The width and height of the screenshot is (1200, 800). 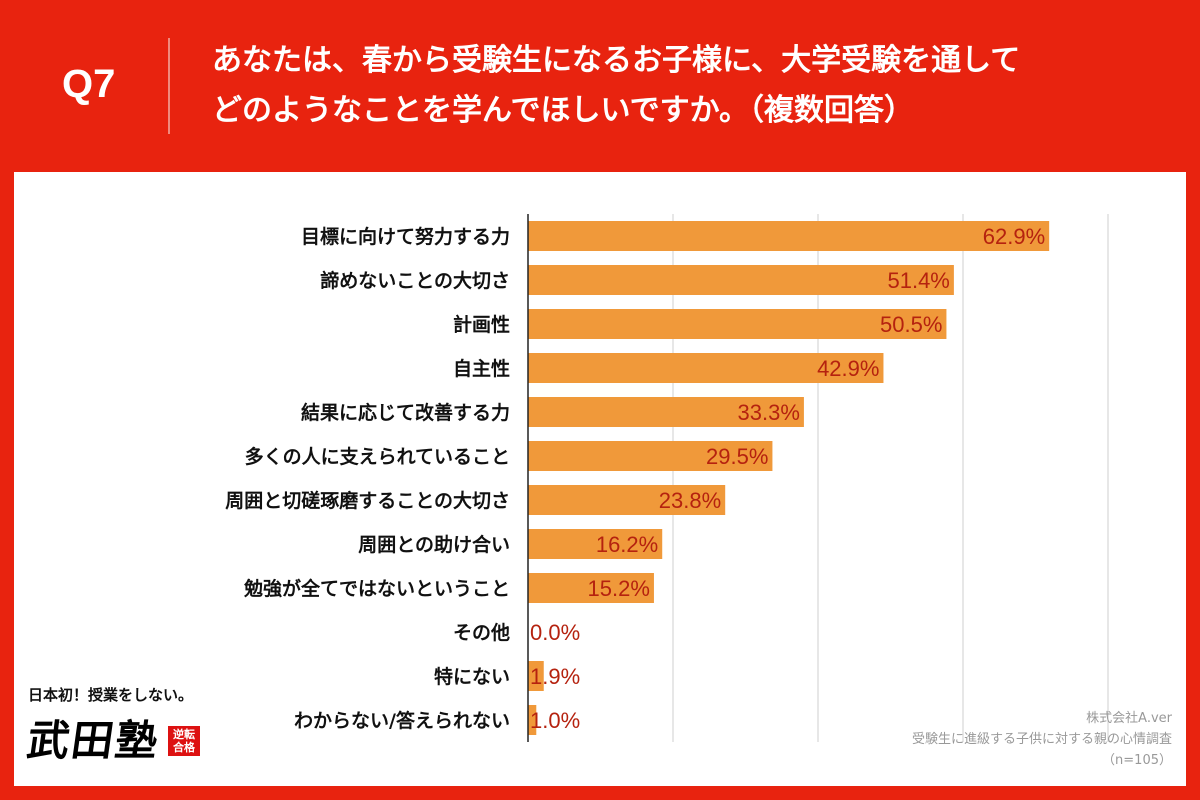 What do you see at coordinates (377, 456) in the screenshot?
I see `category-label: 多くの人に支えられていること` at bounding box center [377, 456].